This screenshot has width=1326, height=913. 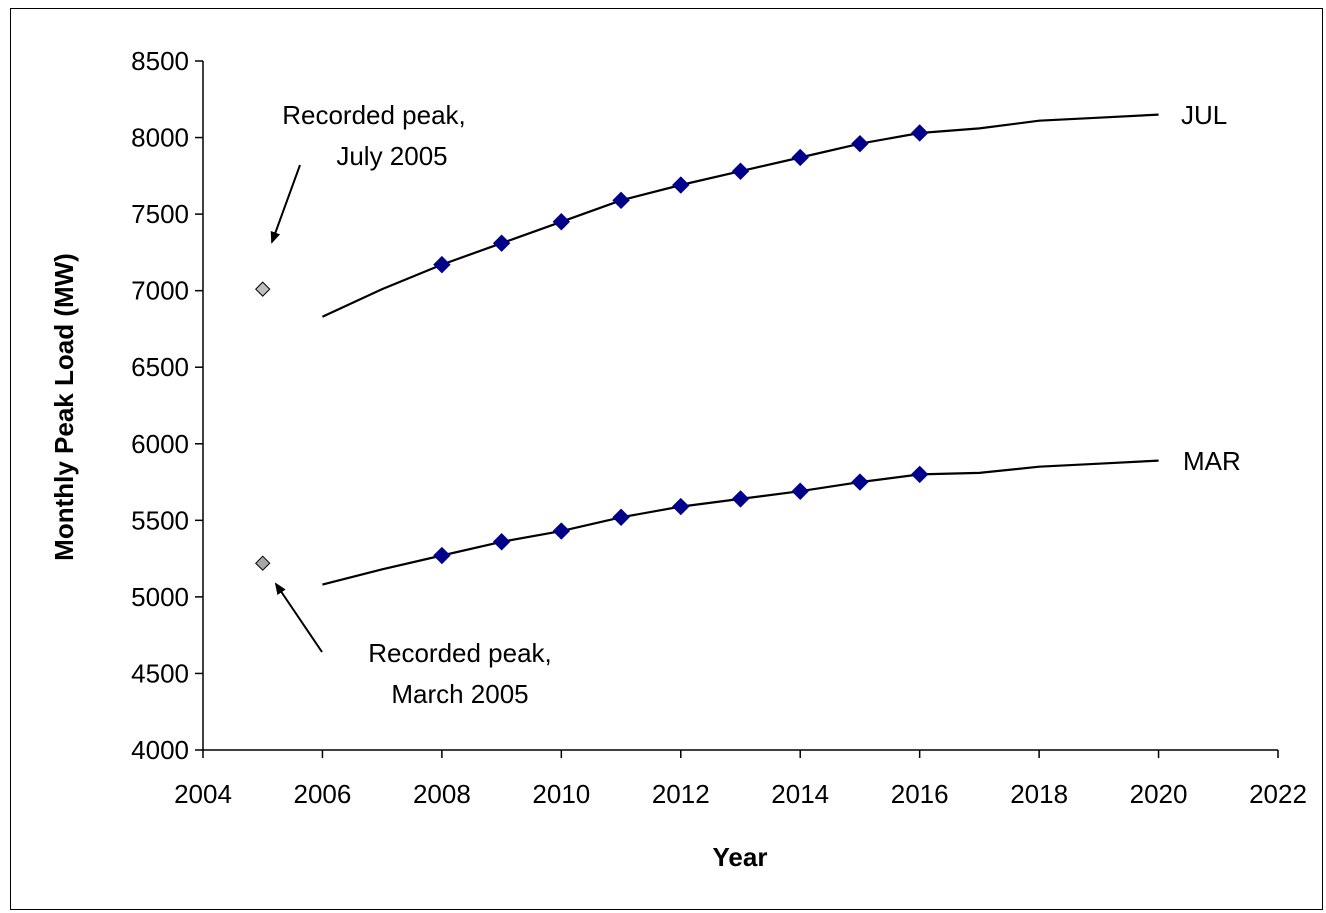 I want to click on x-axis-ticks: 2004 2006 2008 2010 2012 2014 2016 2018 2020 2022, so click(x=740, y=779).